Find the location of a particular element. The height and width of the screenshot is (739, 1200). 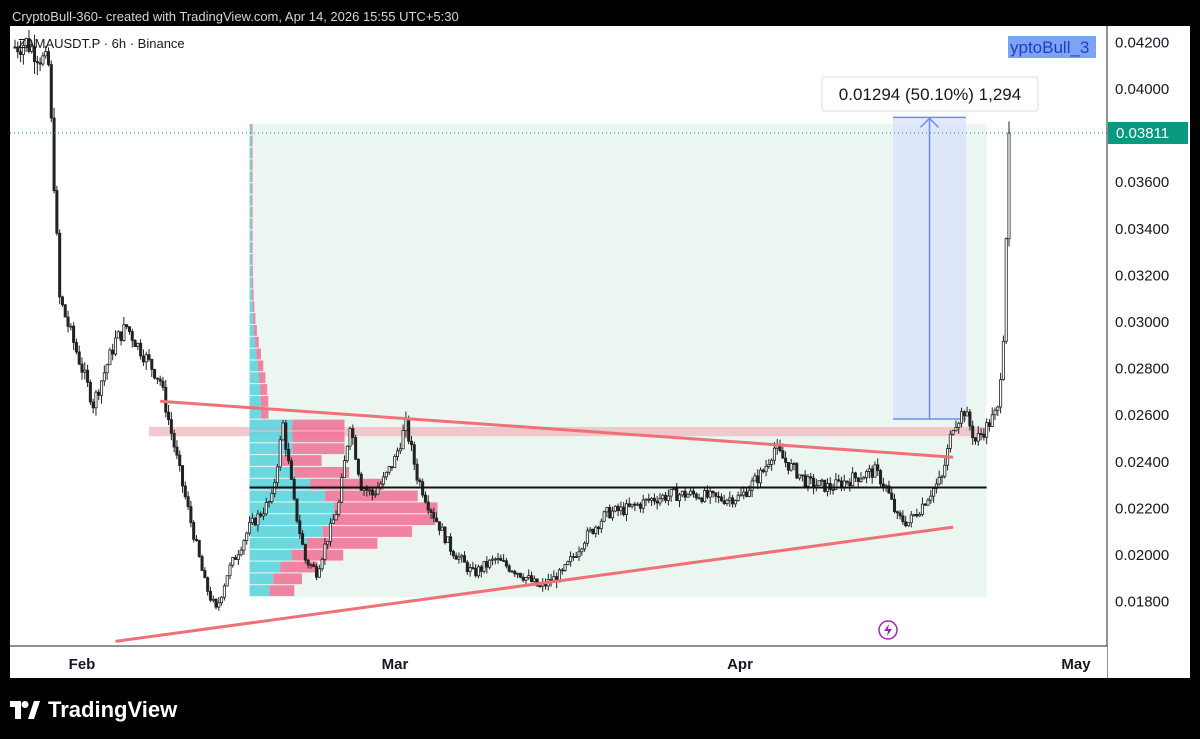

upper-trendline is located at coordinates (557, 429).